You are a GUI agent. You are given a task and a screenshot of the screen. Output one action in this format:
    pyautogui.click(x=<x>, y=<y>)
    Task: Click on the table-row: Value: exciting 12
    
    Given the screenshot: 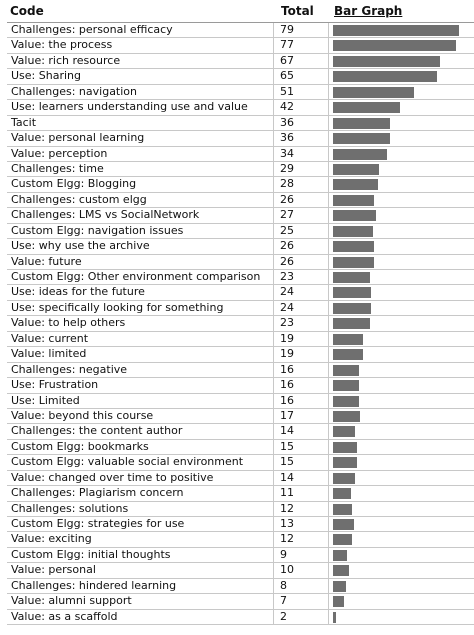 What is the action you would take?
    pyautogui.click(x=240, y=539)
    